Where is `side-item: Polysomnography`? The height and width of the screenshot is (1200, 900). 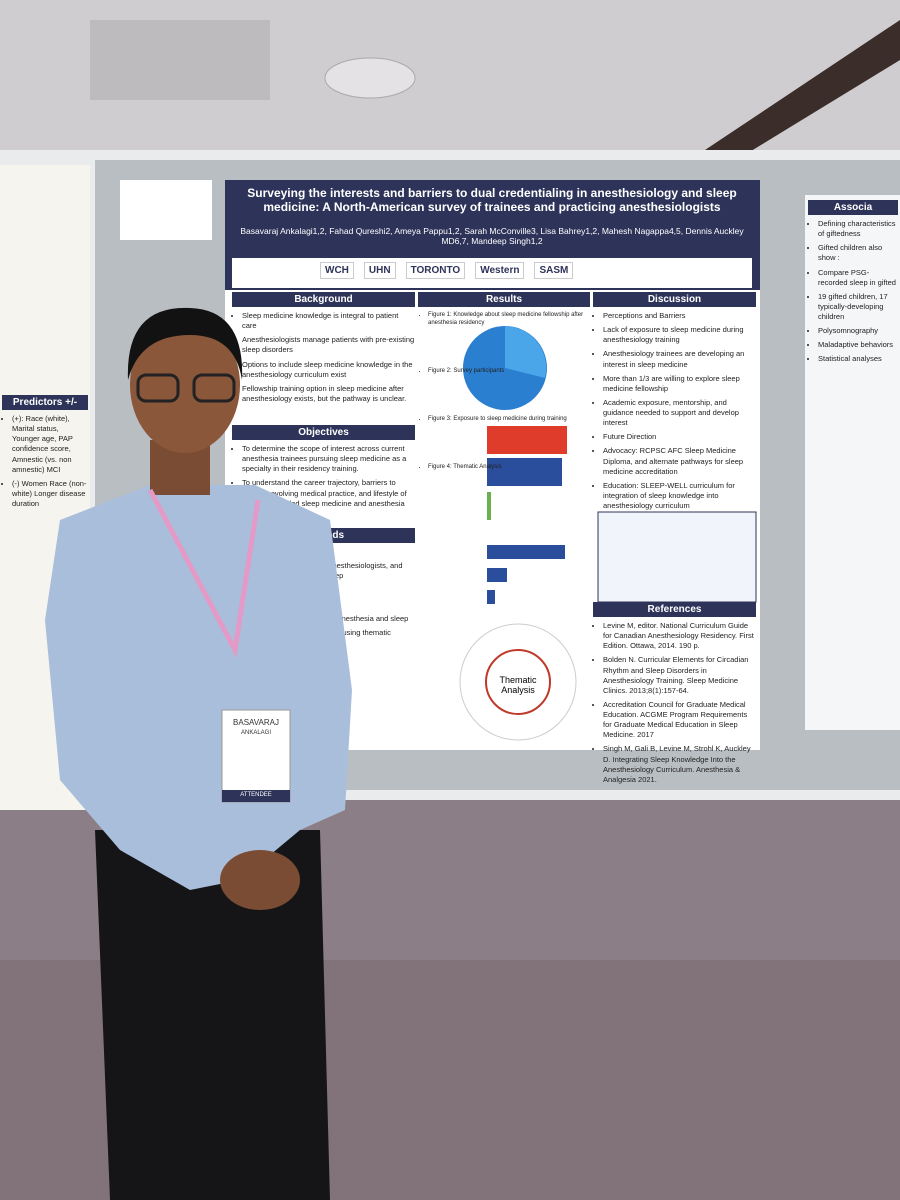 side-item: Polysomnography is located at coordinates (858, 331).